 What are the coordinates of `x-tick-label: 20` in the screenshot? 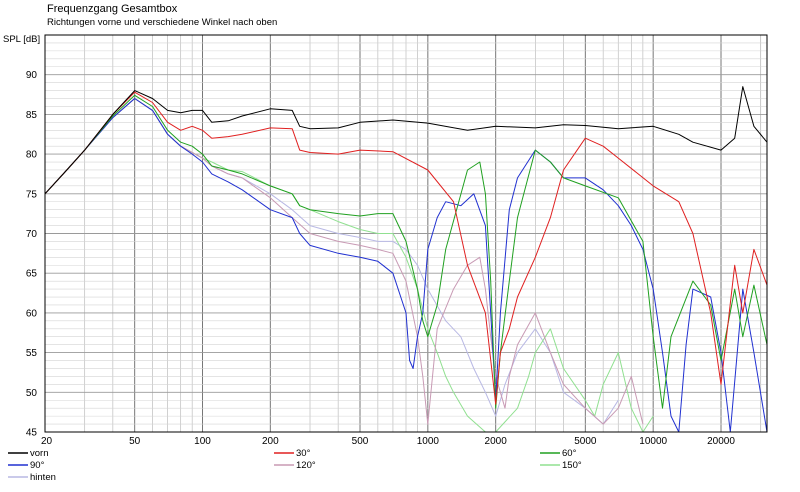 It's located at (47, 441).